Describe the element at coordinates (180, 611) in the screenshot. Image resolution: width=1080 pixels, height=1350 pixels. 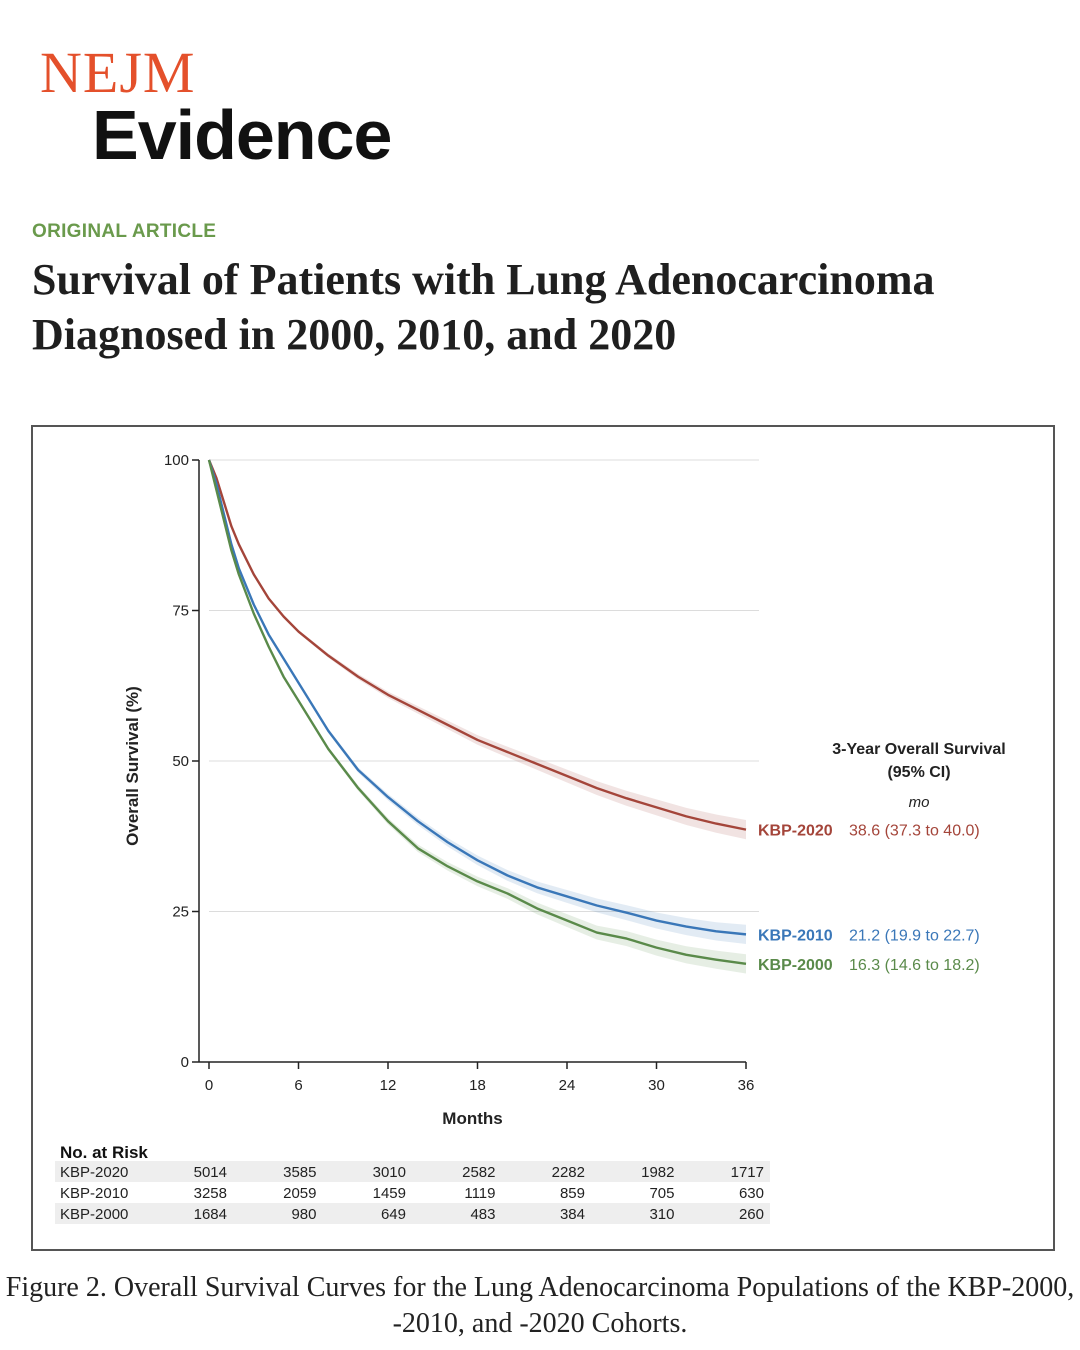
I see `y-tick-label-75: 75` at that location.